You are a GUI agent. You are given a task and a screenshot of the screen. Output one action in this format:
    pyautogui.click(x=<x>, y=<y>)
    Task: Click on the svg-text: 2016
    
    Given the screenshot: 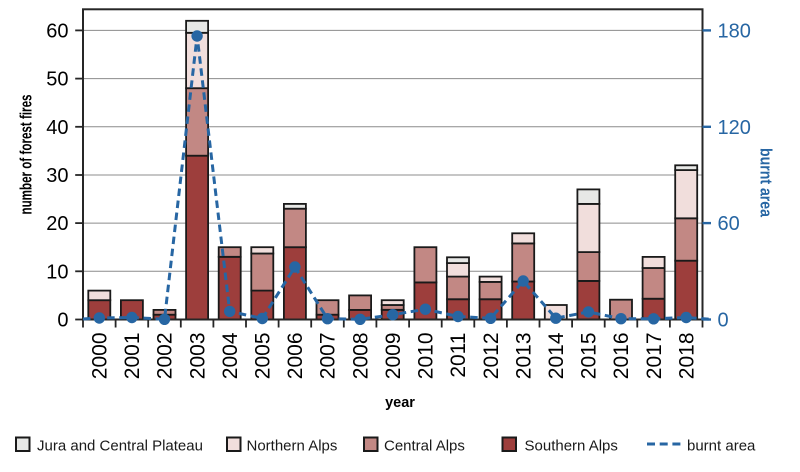 What is the action you would take?
    pyautogui.click(x=621, y=356)
    